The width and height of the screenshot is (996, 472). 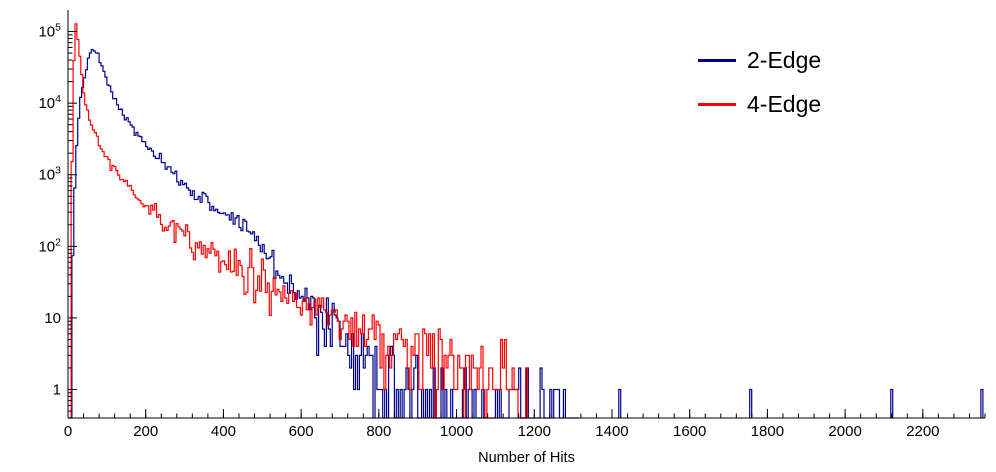 I want to click on svg-text: 1000, so click(x=456, y=431).